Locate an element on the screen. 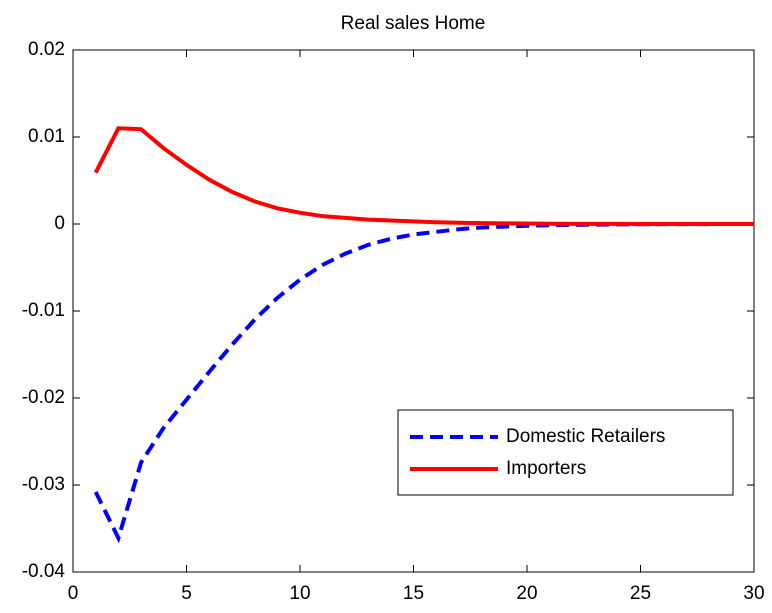 This screenshot has width=772, height=613. x-tick-label: 5 is located at coordinates (186, 593).